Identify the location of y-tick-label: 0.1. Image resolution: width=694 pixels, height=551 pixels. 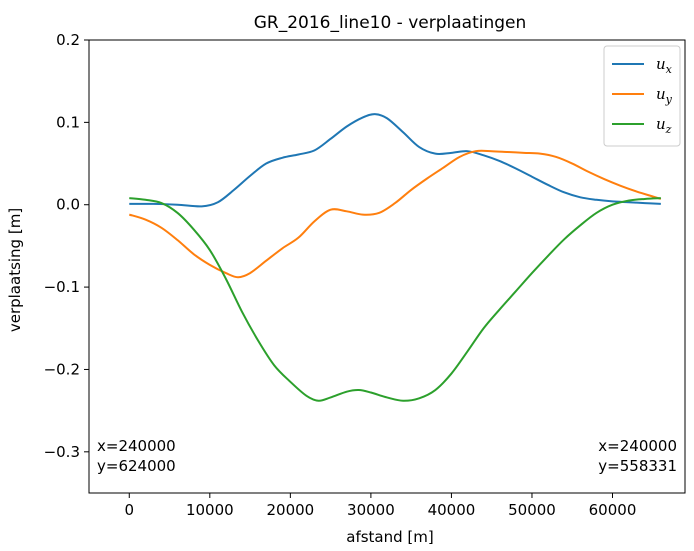
(68, 122).